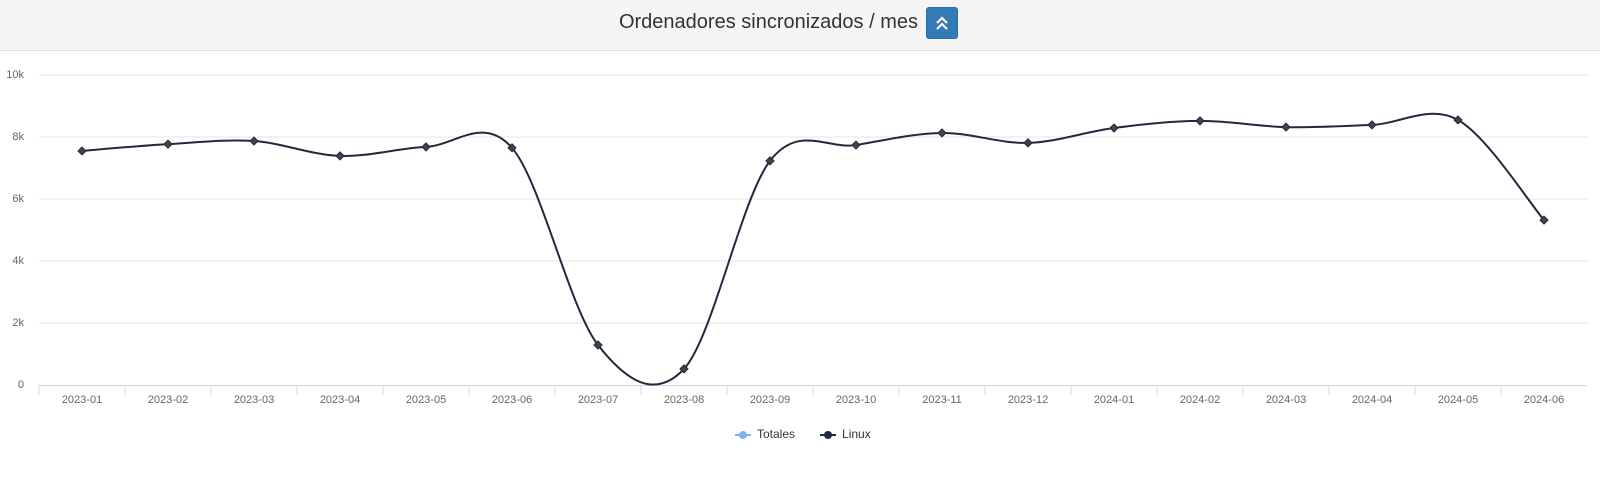 The width and height of the screenshot is (1600, 487). Describe the element at coordinates (168, 400) in the screenshot. I see `x-tick-label: 2023-02` at that location.